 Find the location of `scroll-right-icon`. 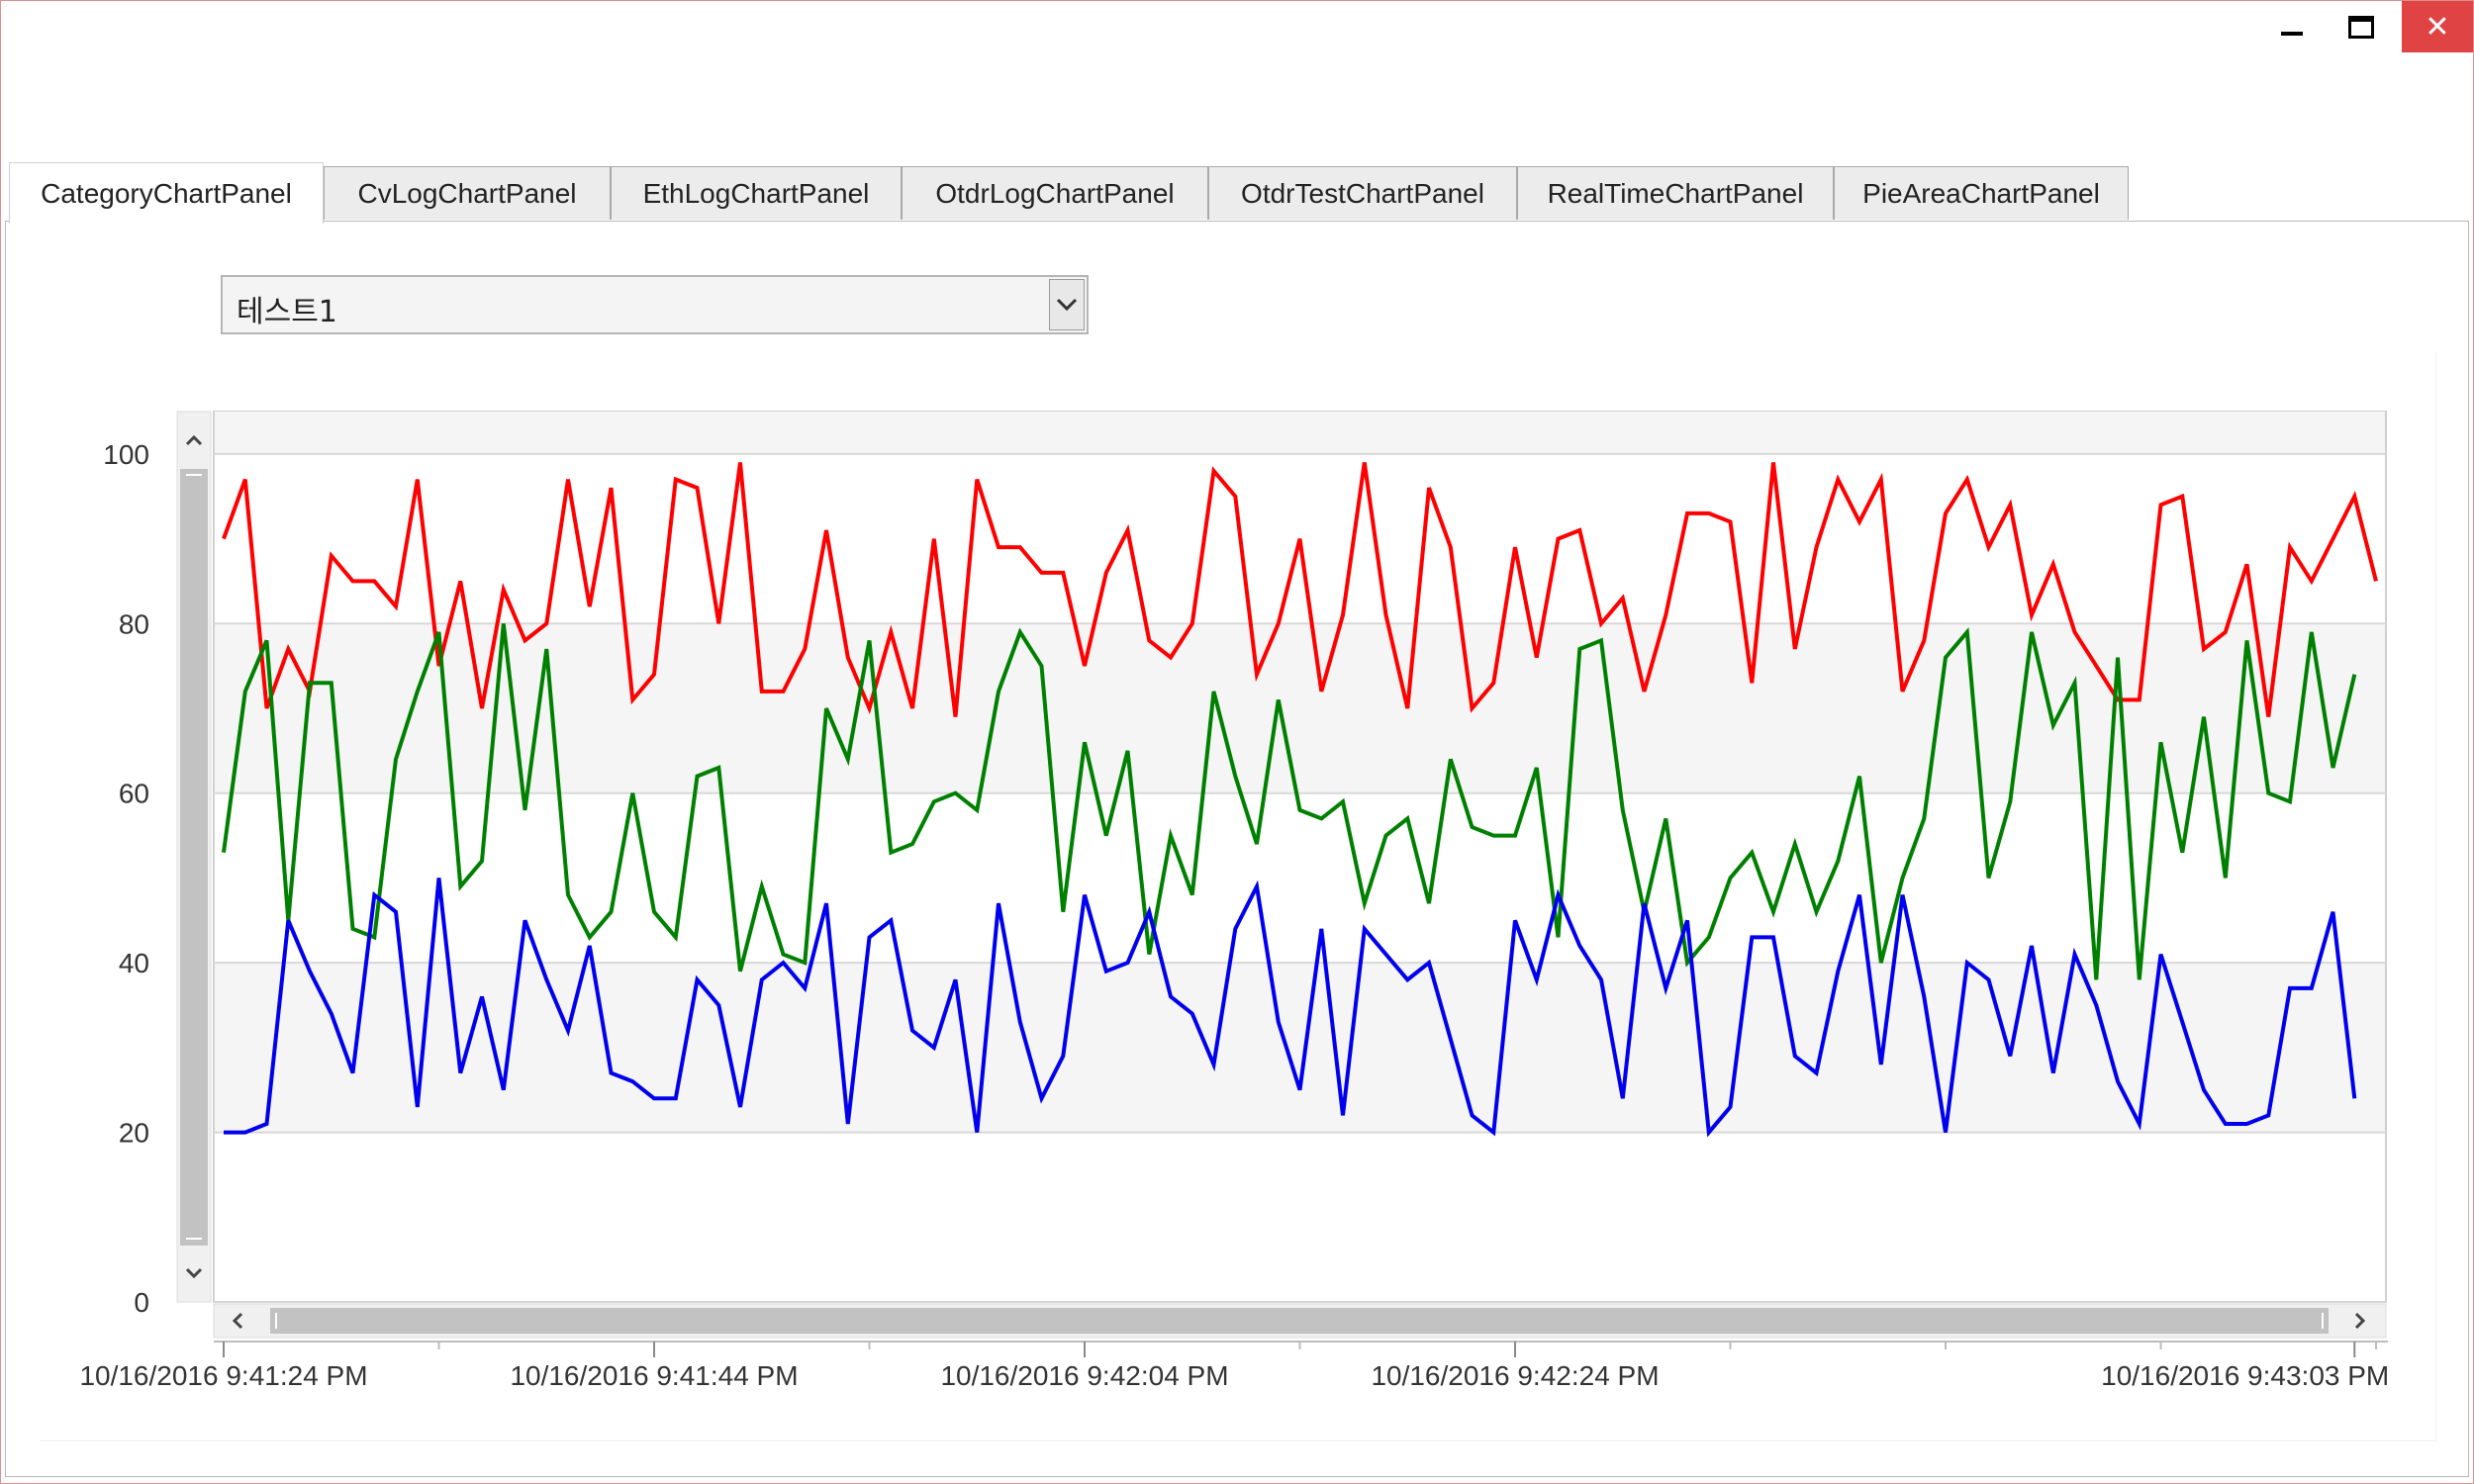

scroll-right-icon is located at coordinates (2360, 1321).